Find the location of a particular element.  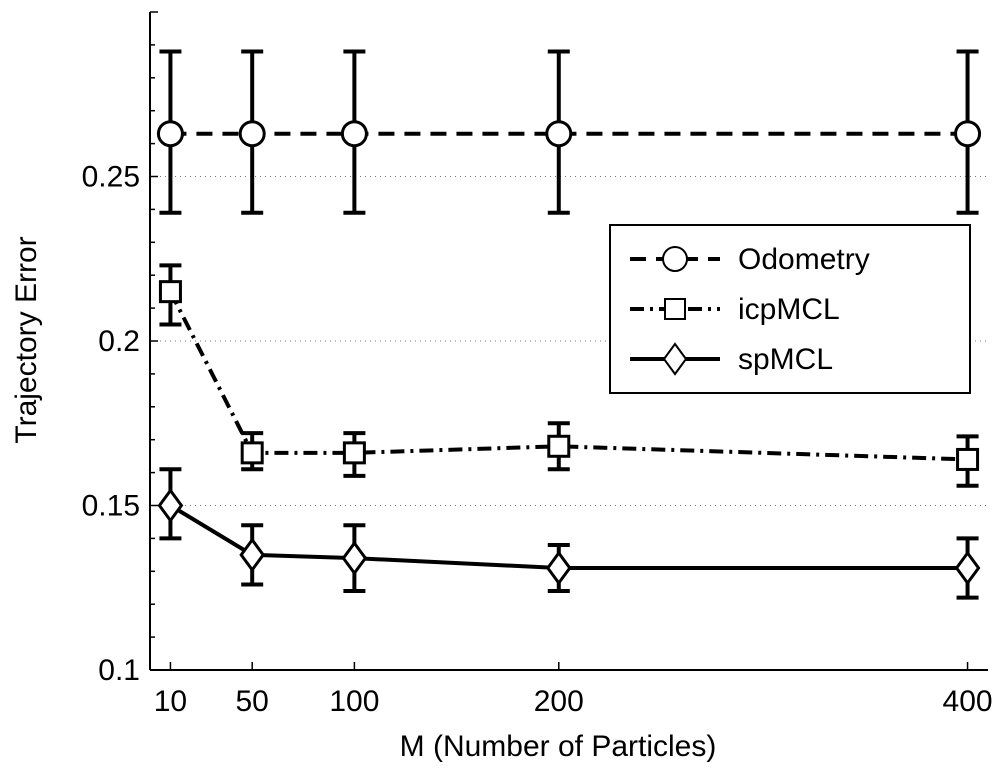

legend-label-spMCL: spMCL is located at coordinates (785, 359).